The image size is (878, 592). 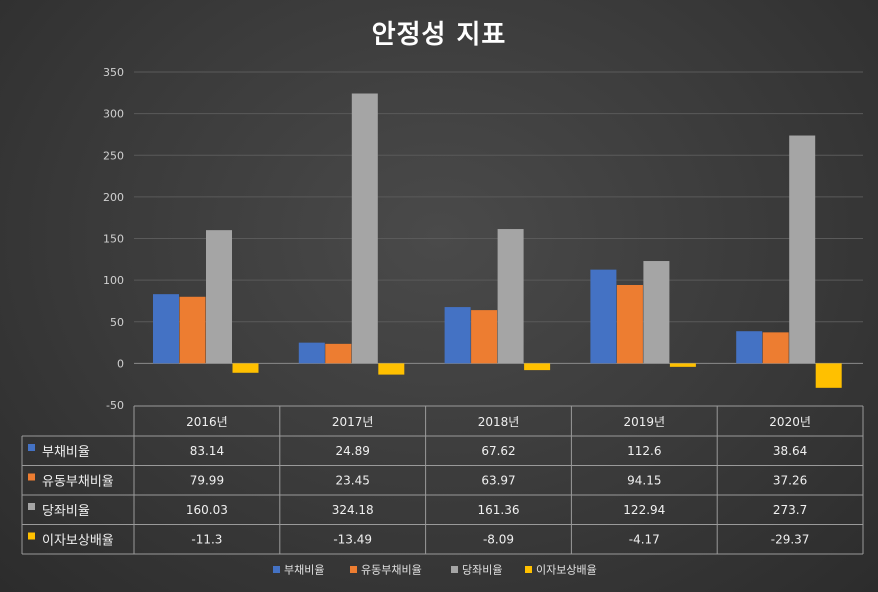 What do you see at coordinates (207, 510) in the screenshot?
I see `data-label: 160.03` at bounding box center [207, 510].